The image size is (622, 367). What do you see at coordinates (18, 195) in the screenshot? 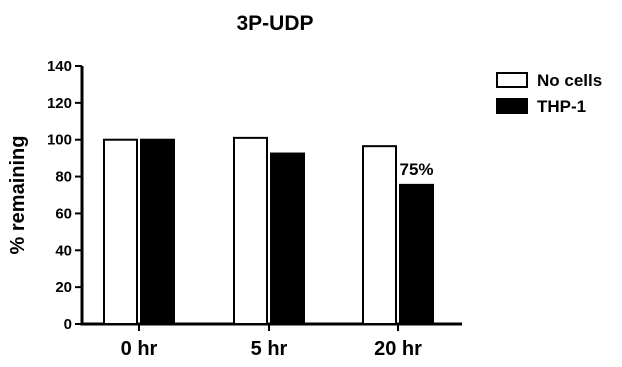
I see `y-axis-label: % remaining` at bounding box center [18, 195].